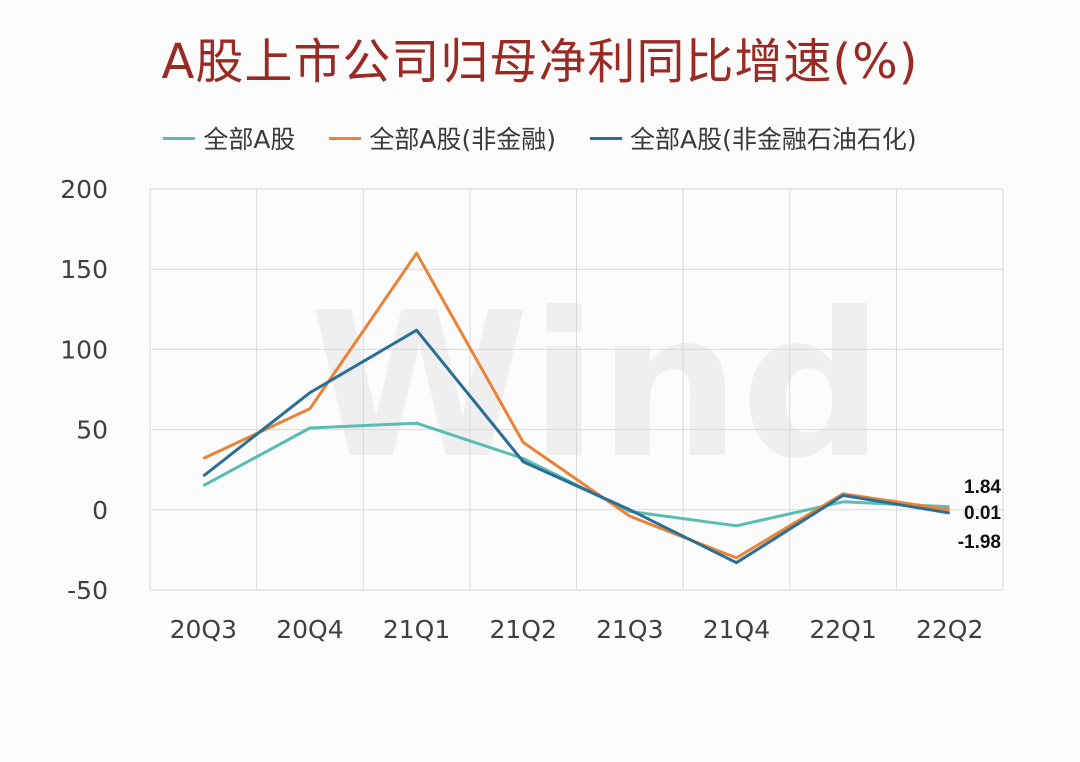 The image size is (1080, 762). Describe the element at coordinates (949, 629) in the screenshot. I see `x-tick-label: 22Q2` at that location.